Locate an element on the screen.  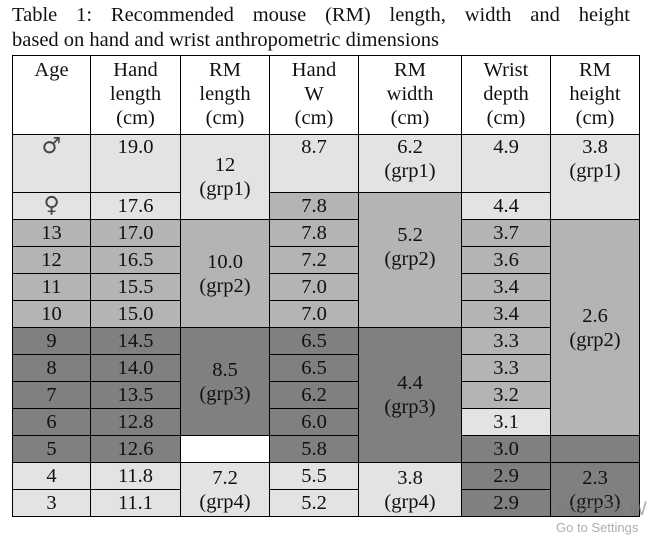
header-line: Hand is located at coordinates (314, 70).